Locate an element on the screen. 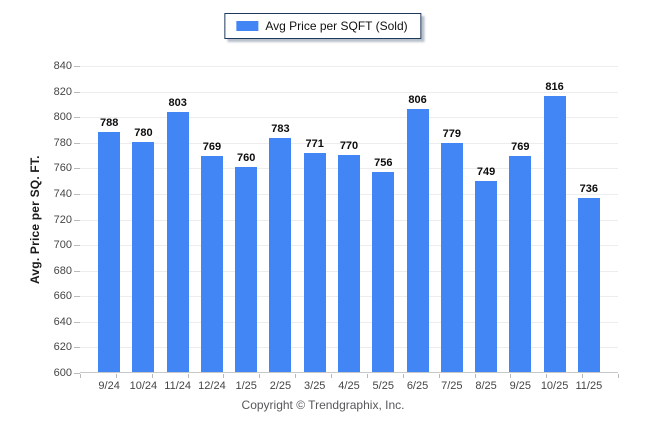 This screenshot has width=646, height=434. y-axis-tick-label: 740 is located at coordinates (62, 194).